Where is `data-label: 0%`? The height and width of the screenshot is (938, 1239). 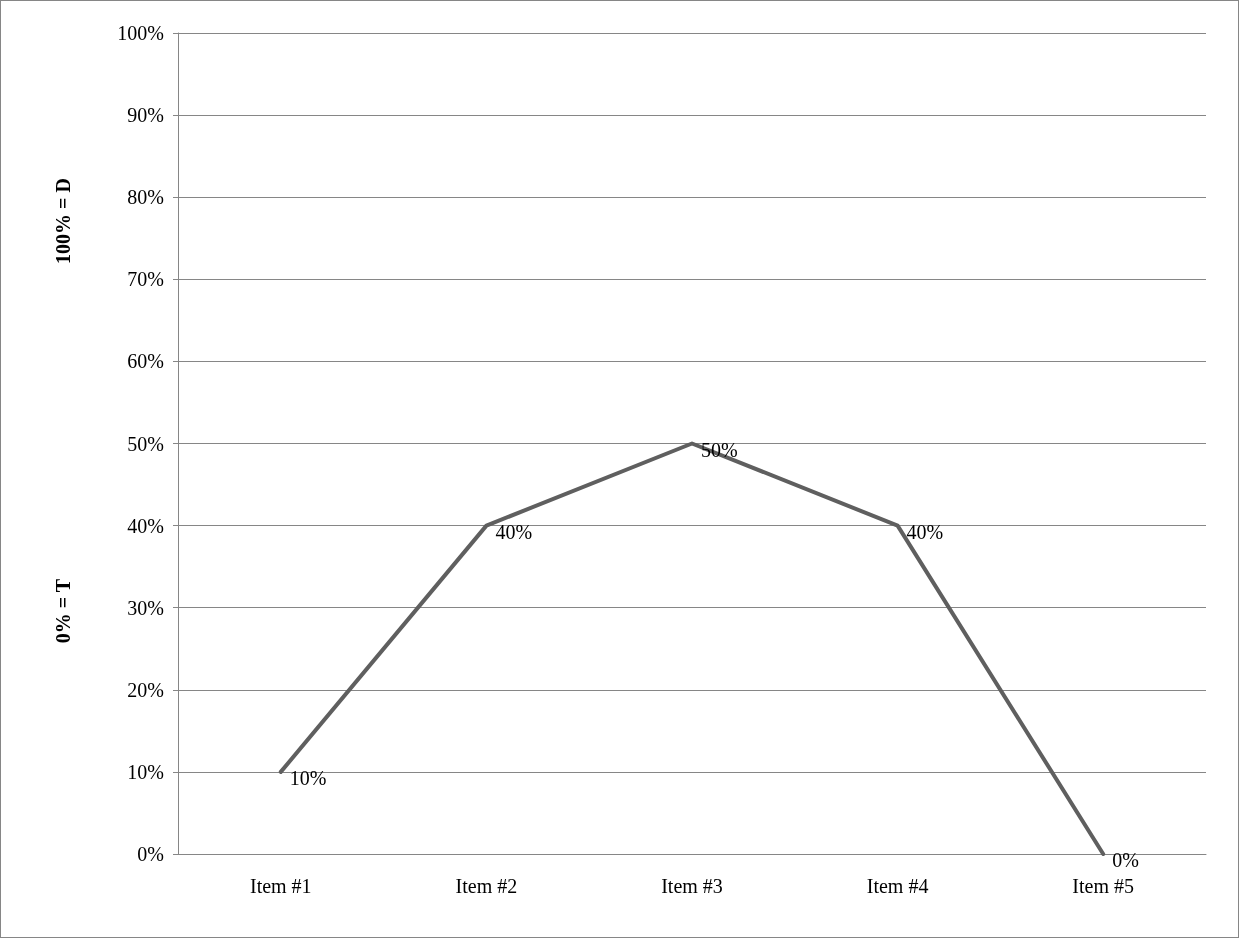
data-label: 0% is located at coordinates (1125, 860).